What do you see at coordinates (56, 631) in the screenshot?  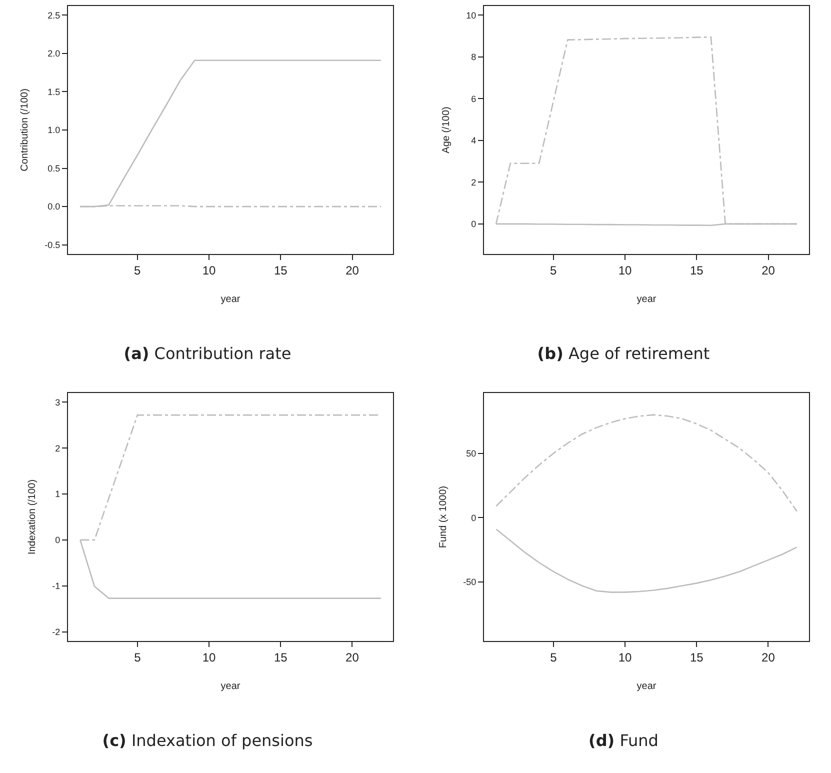 I see `y-tick-label: -2` at bounding box center [56, 631].